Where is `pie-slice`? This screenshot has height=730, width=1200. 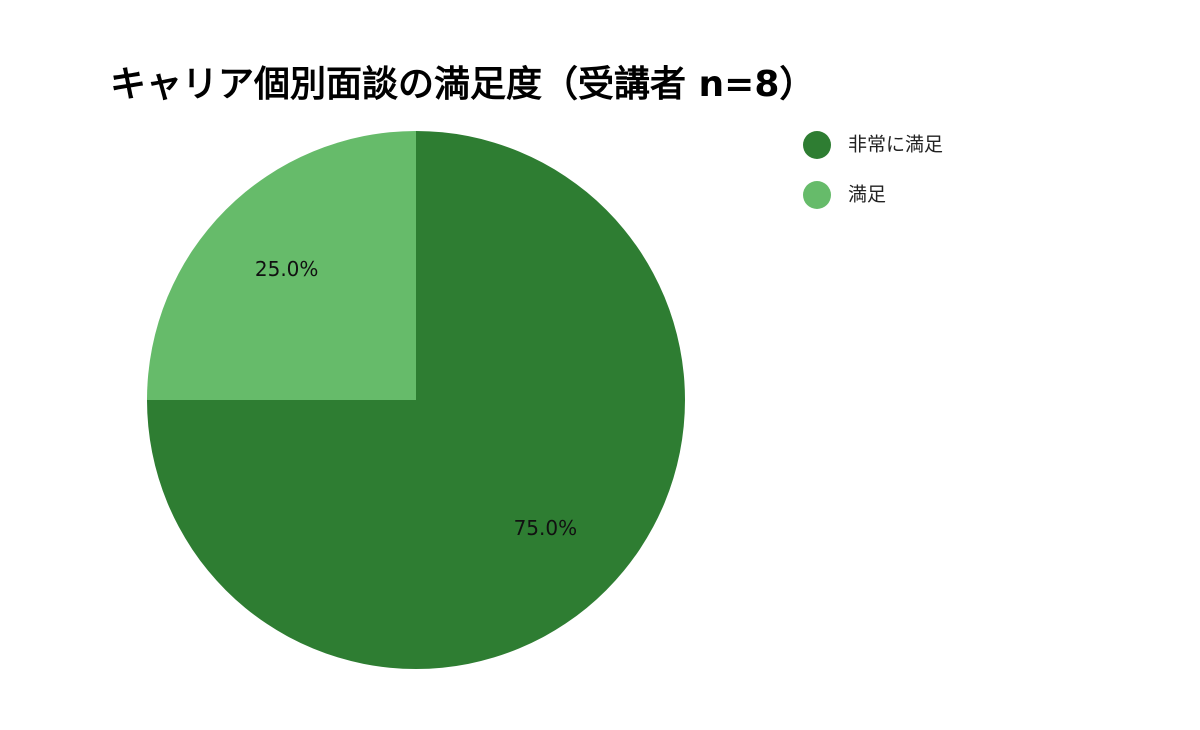 pie-slice is located at coordinates (281, 265).